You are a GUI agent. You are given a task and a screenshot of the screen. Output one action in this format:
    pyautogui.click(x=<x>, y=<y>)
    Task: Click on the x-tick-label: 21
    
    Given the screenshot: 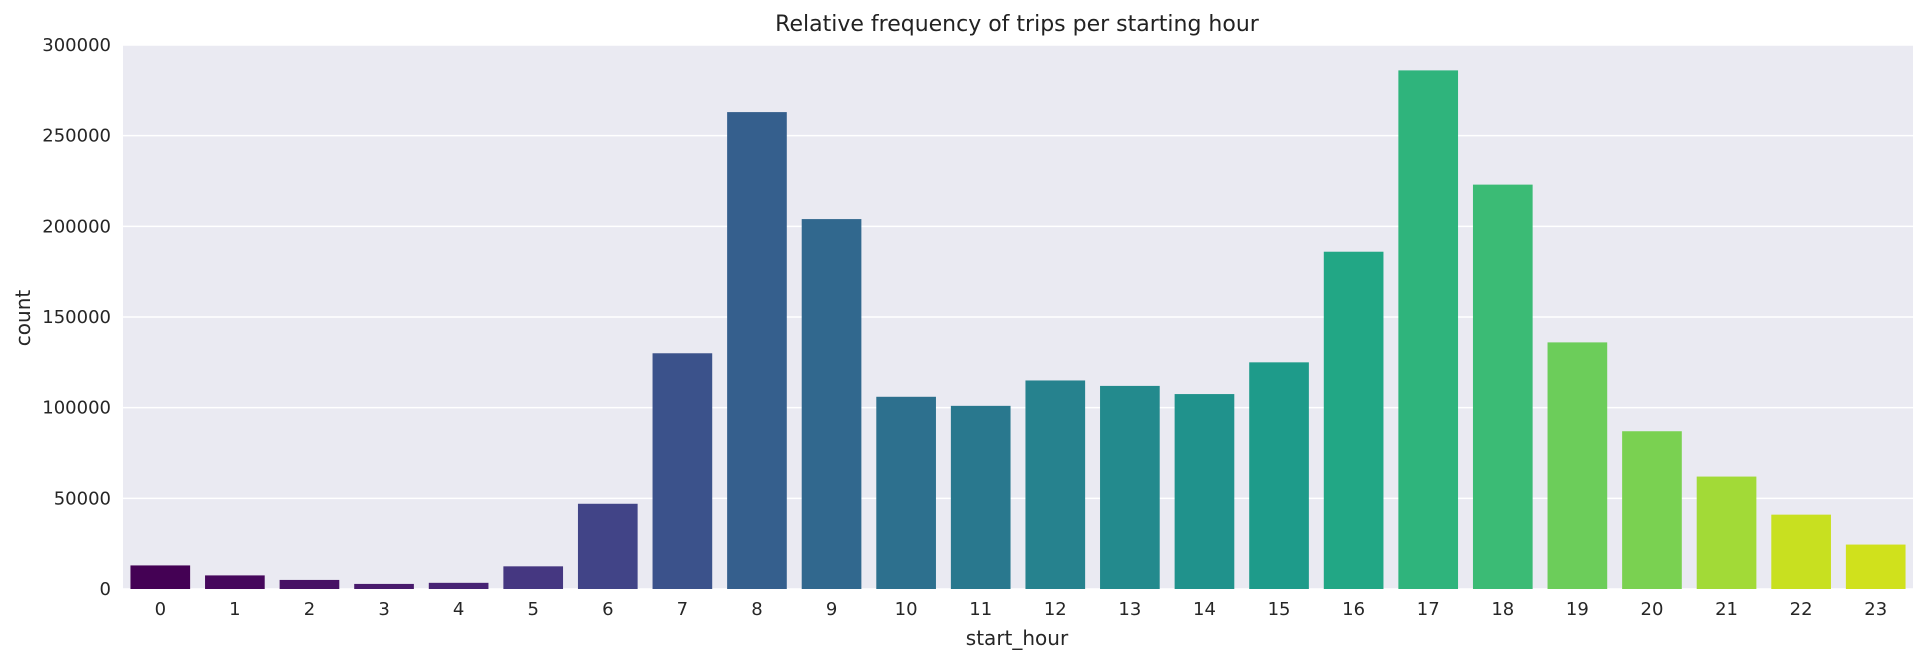 What is the action you would take?
    pyautogui.click(x=1726, y=609)
    